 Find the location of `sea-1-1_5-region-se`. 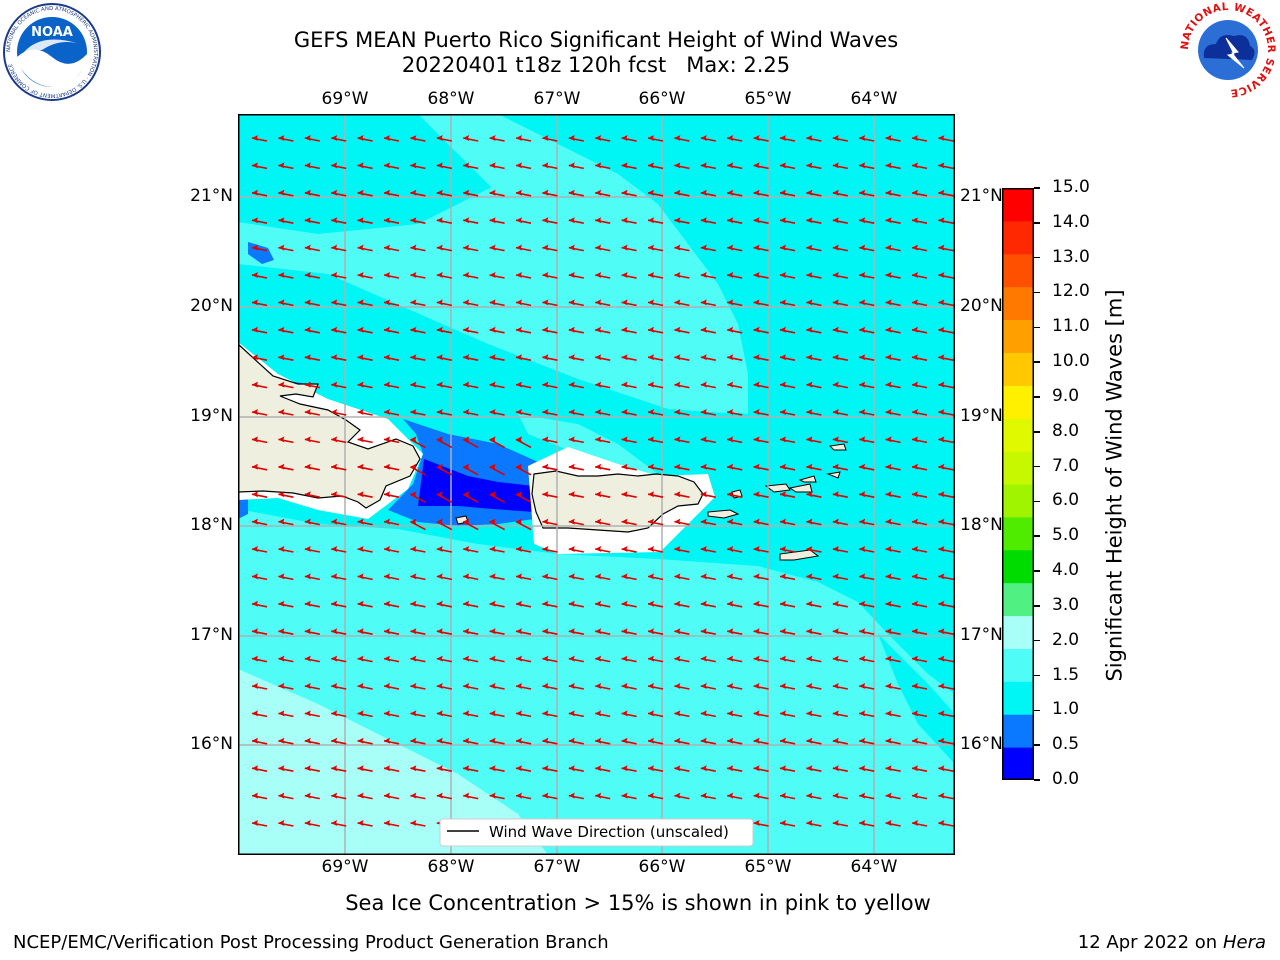

sea-1-1_5-region-se is located at coordinates (916, 699).